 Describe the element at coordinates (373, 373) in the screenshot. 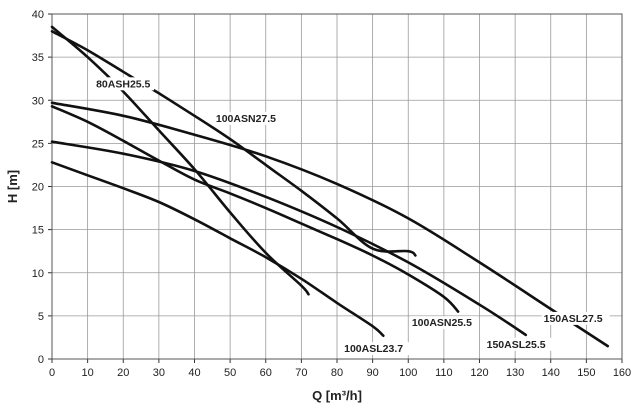

I see `x-tick-label: 90` at that location.